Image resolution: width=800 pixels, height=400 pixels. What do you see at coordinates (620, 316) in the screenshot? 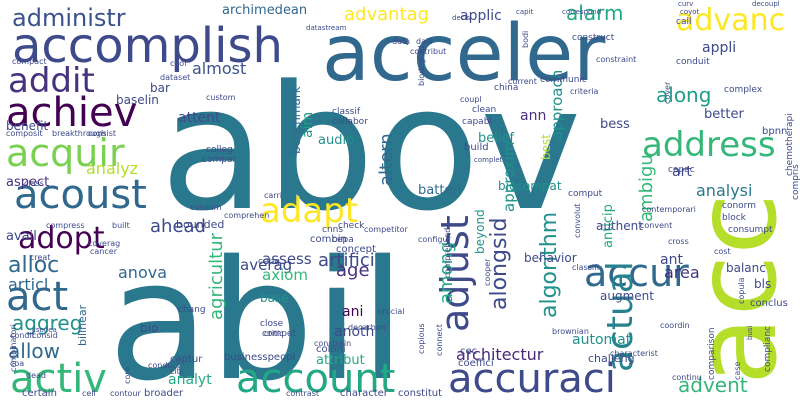
I see `cloud-word: actual` at bounding box center [620, 316].